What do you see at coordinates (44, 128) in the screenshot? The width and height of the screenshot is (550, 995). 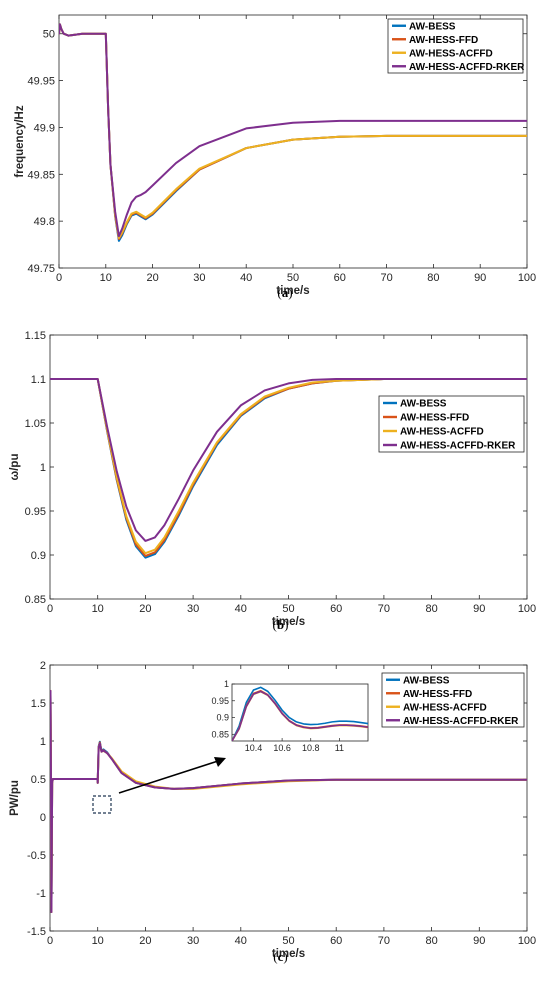 I see `y-tick-label: 49.9` at bounding box center [44, 128].